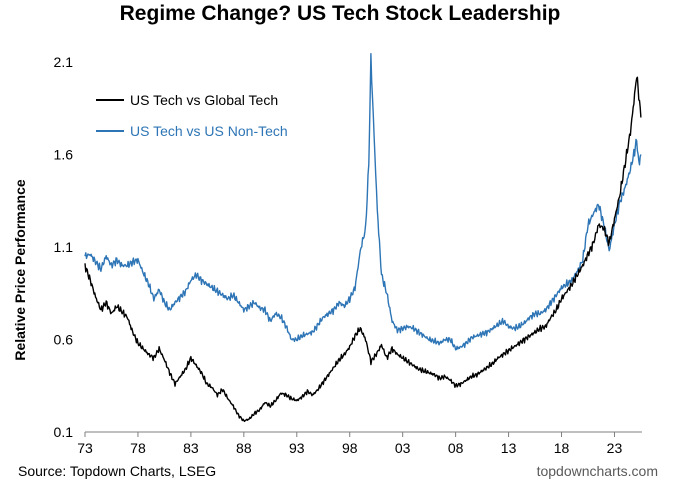  Describe the element at coordinates (117, 471) in the screenshot. I see `source-note: Source: Topdown Charts, LSEG` at that location.